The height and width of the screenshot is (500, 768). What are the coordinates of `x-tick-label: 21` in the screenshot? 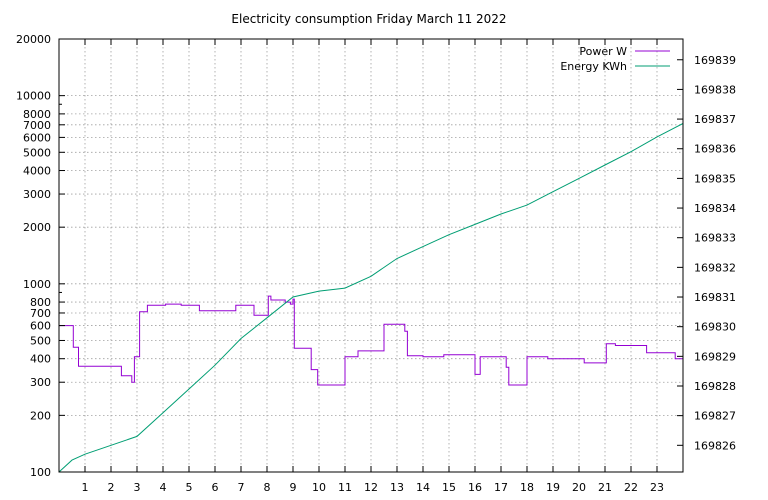 It's located at (605, 487).